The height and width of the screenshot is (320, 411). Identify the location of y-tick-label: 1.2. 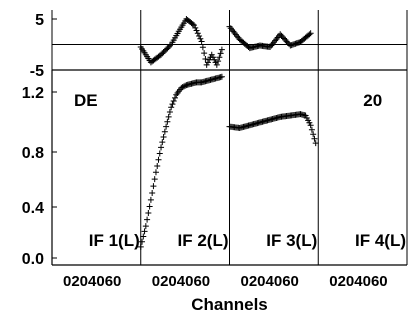
(33, 93).